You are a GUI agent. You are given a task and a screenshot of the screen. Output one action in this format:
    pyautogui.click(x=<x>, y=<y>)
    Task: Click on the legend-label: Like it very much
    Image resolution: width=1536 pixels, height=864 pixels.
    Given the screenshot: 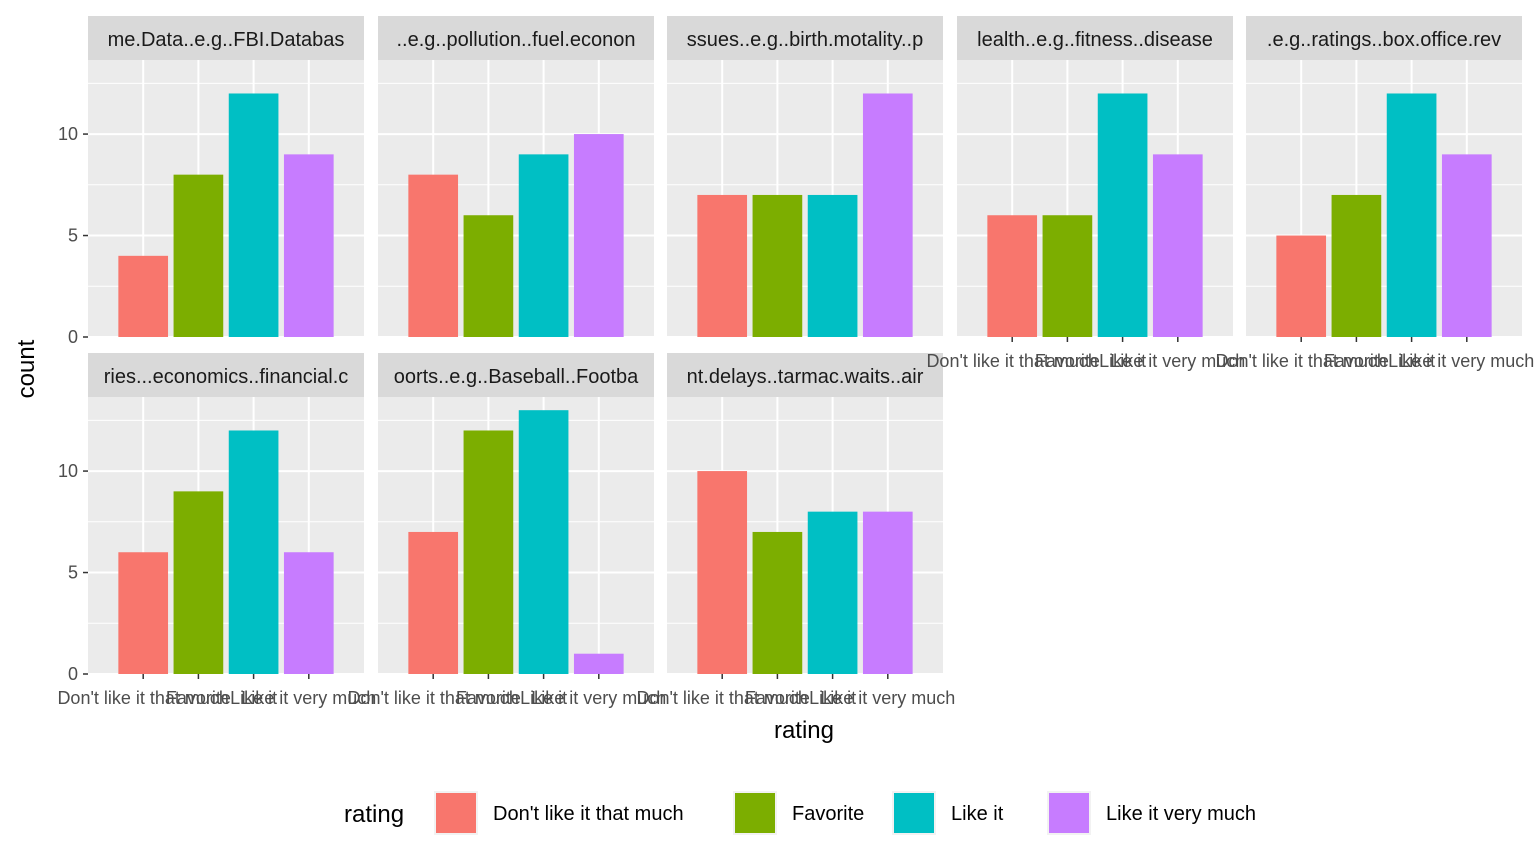 What is the action you would take?
    pyautogui.click(x=1181, y=814)
    